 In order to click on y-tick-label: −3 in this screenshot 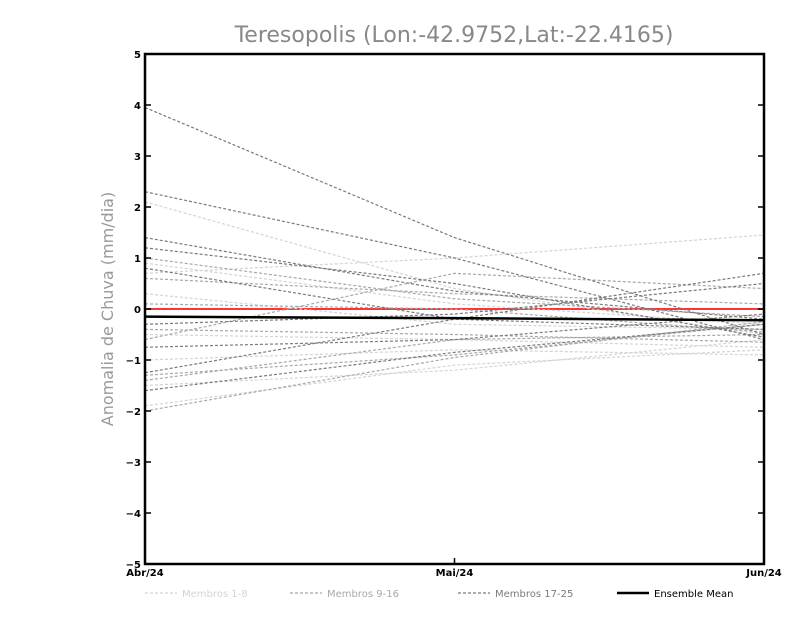, I will do `click(133, 463)`.